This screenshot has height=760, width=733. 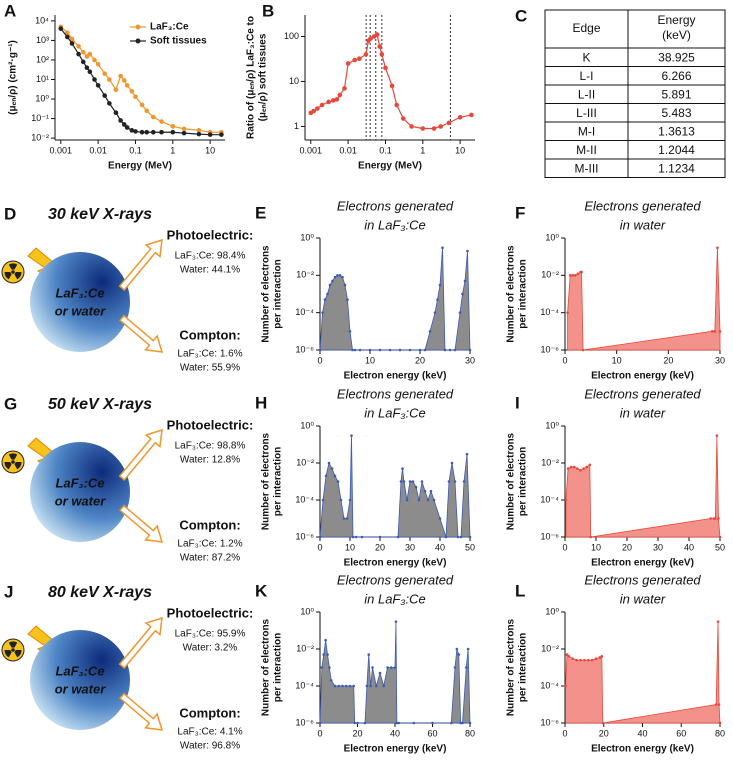 I want to click on y-axis-label: (μₑₙ/ρ) (cm²·g⁻¹), so click(x=13, y=77).